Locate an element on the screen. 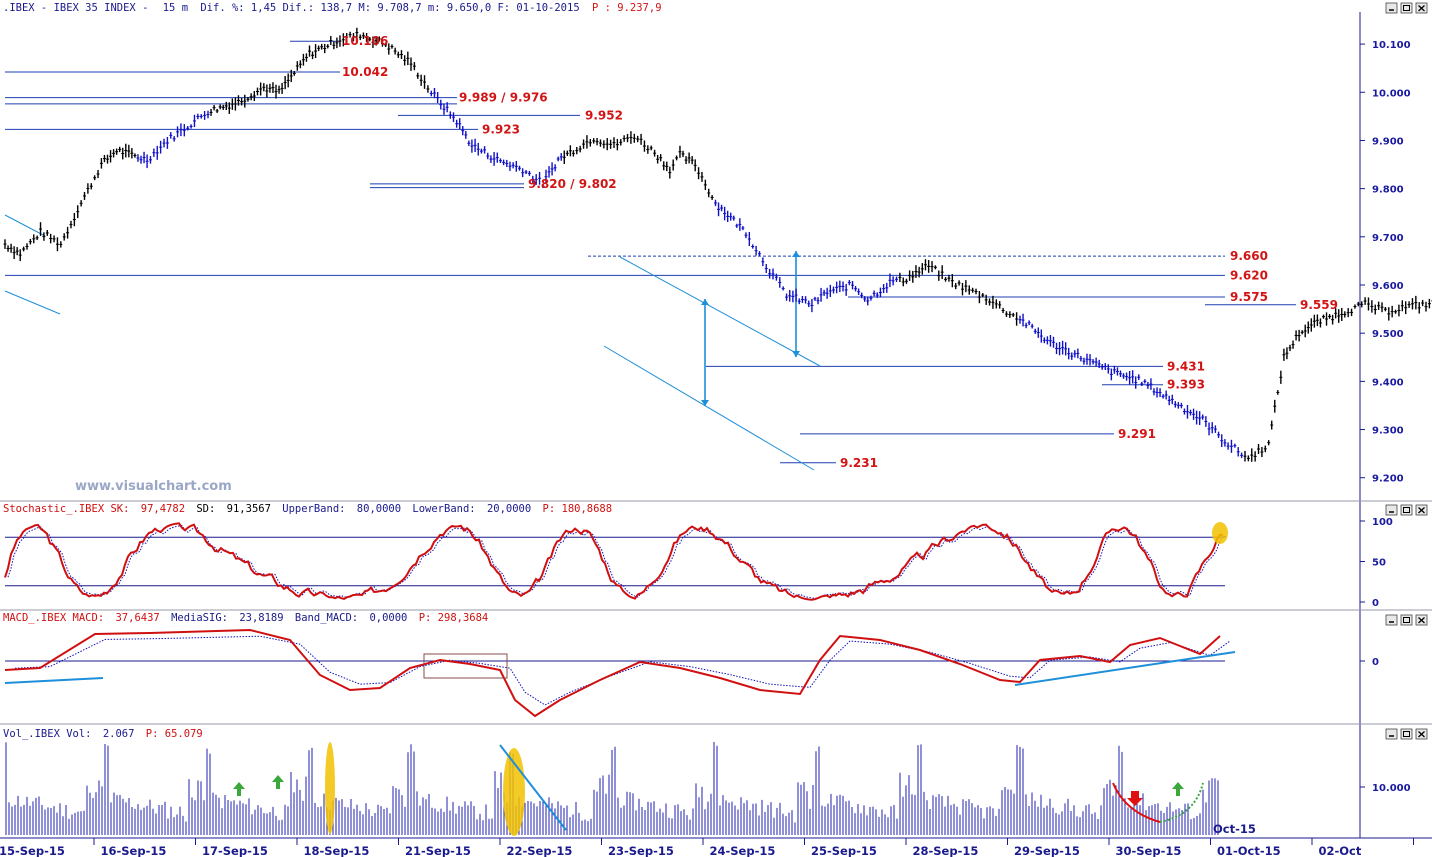 The height and width of the screenshot is (857, 1432). date-label: 28-Sep-15 is located at coordinates (946, 850).